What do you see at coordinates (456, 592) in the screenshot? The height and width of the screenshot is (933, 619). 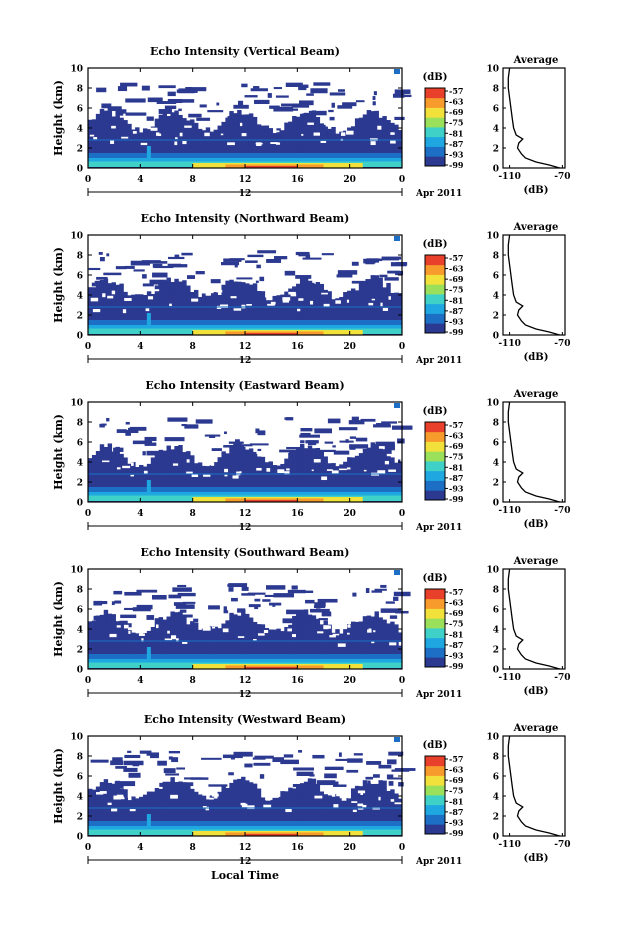 I see `colorbar-tick-label: -57` at bounding box center [456, 592].